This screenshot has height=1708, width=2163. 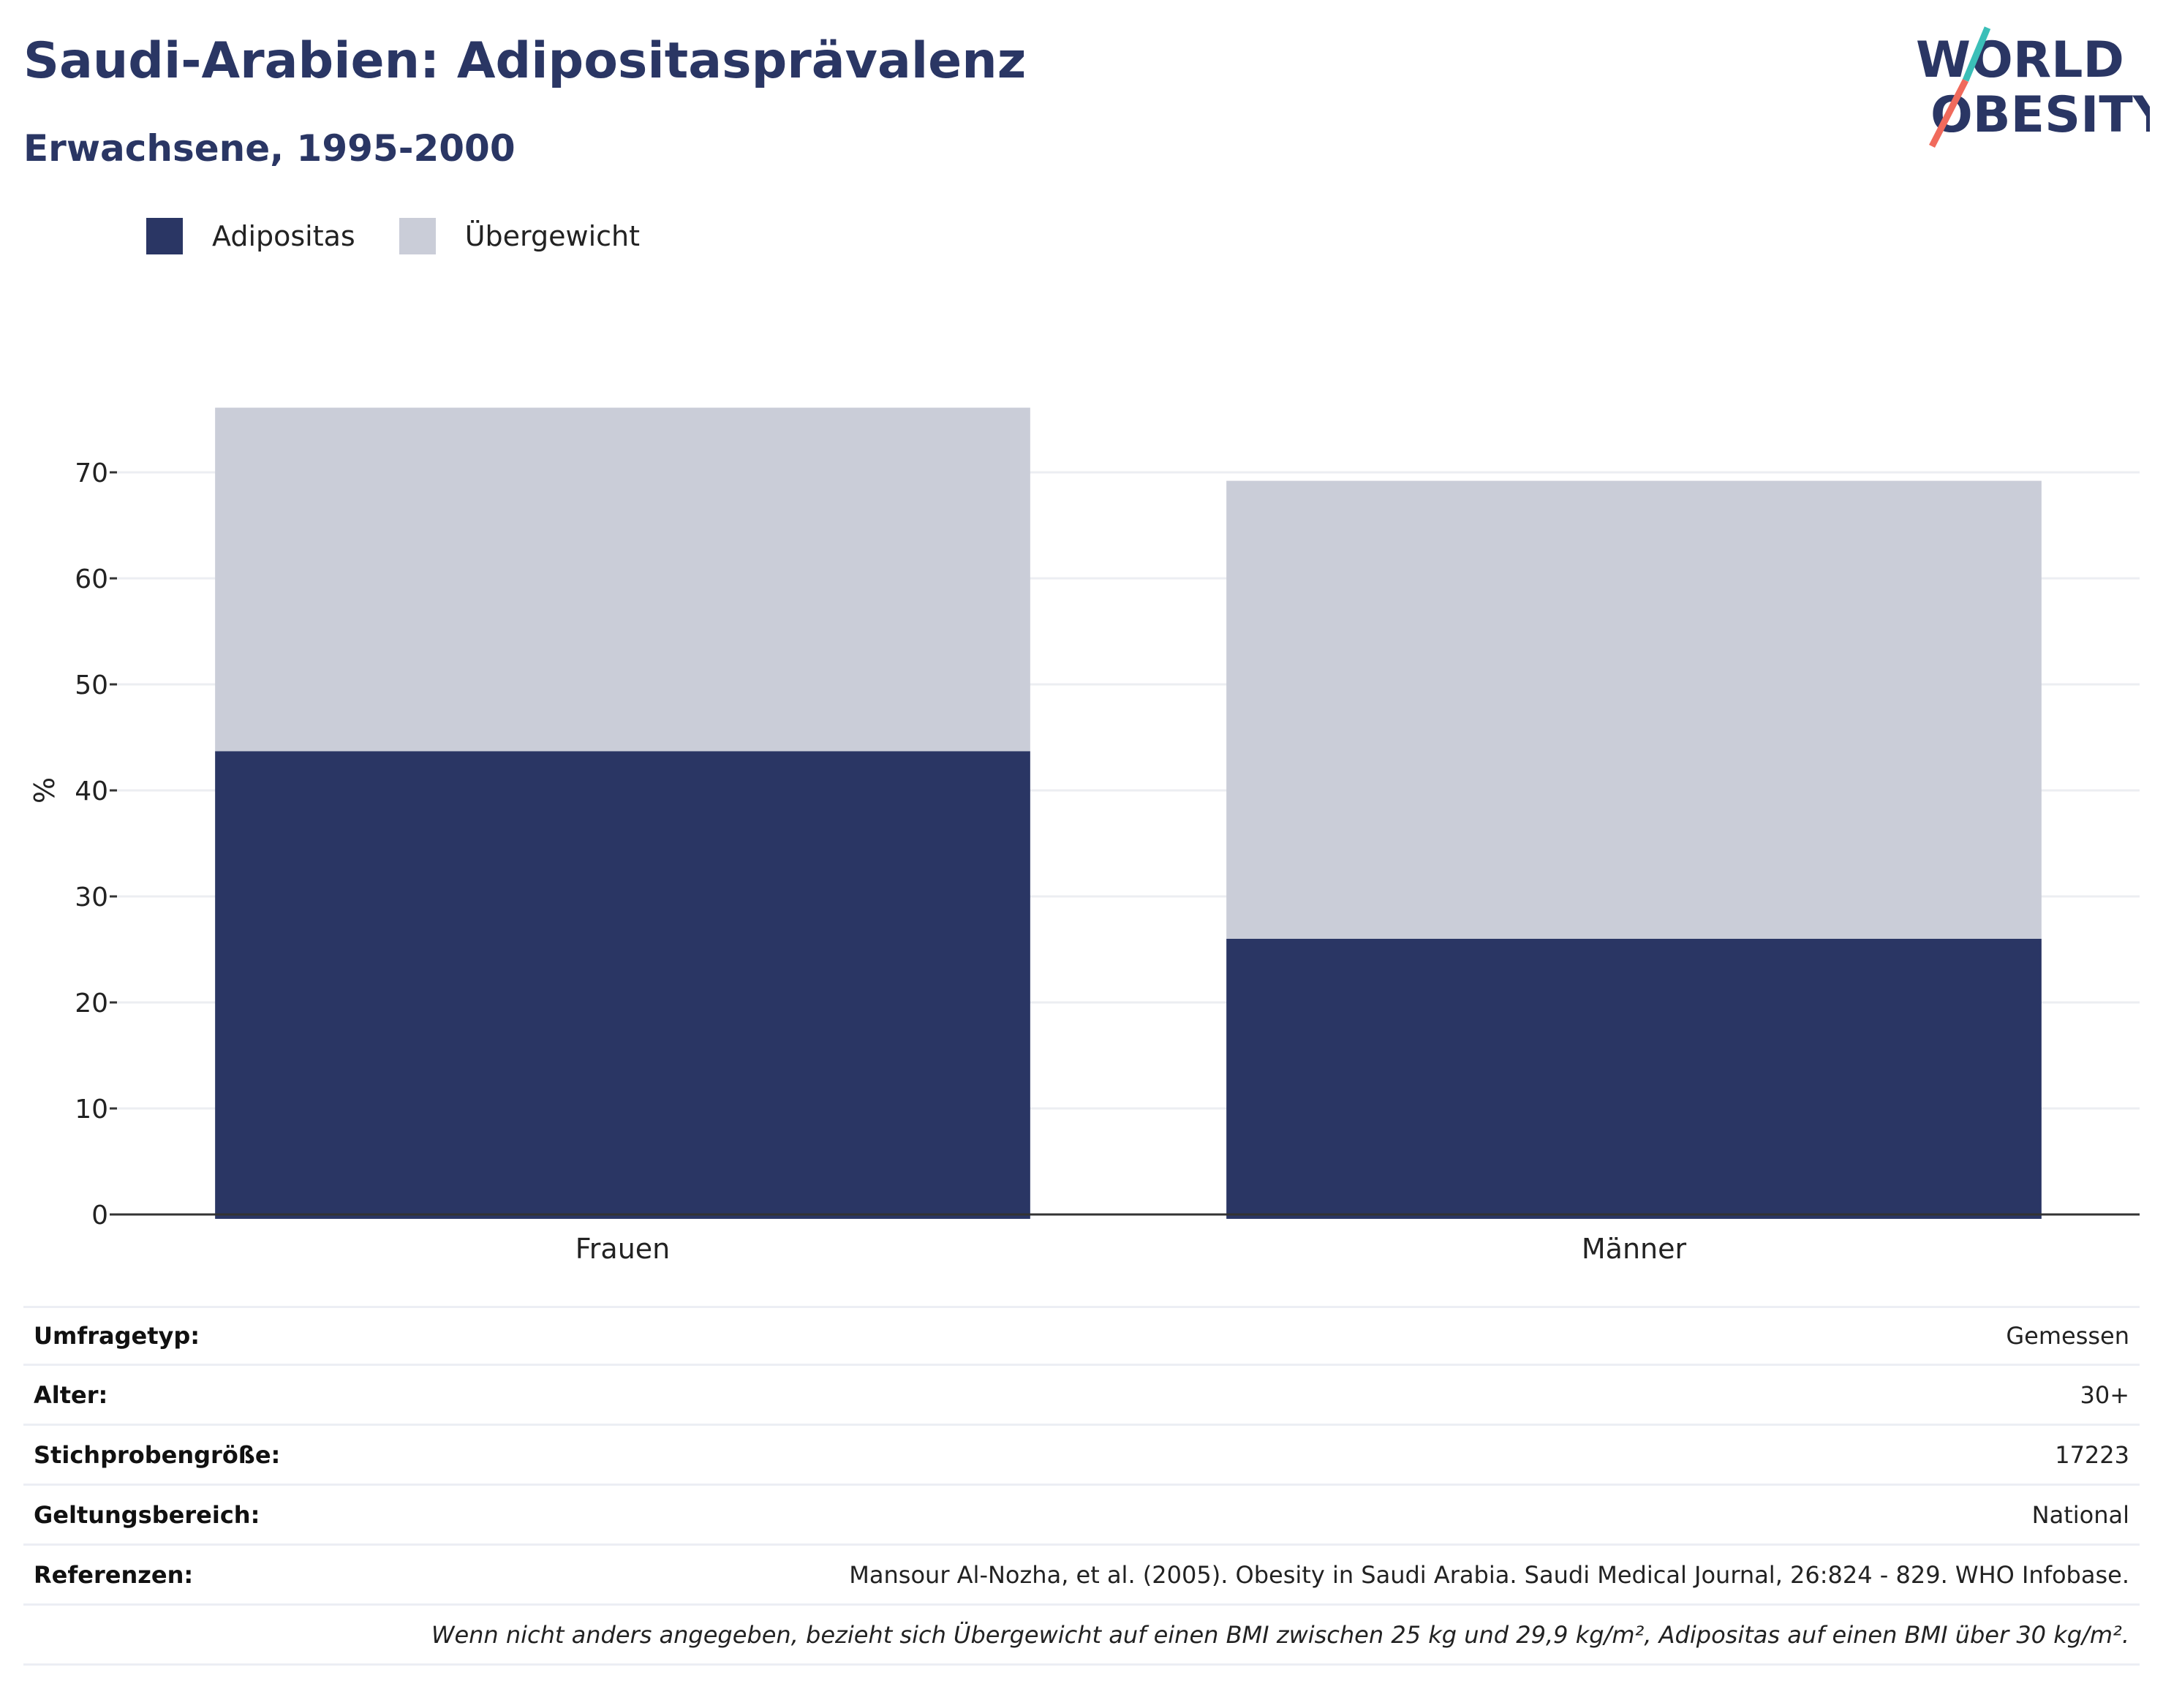 I want to click on legend: Adipositas Übergewicht, so click(x=415, y=236).